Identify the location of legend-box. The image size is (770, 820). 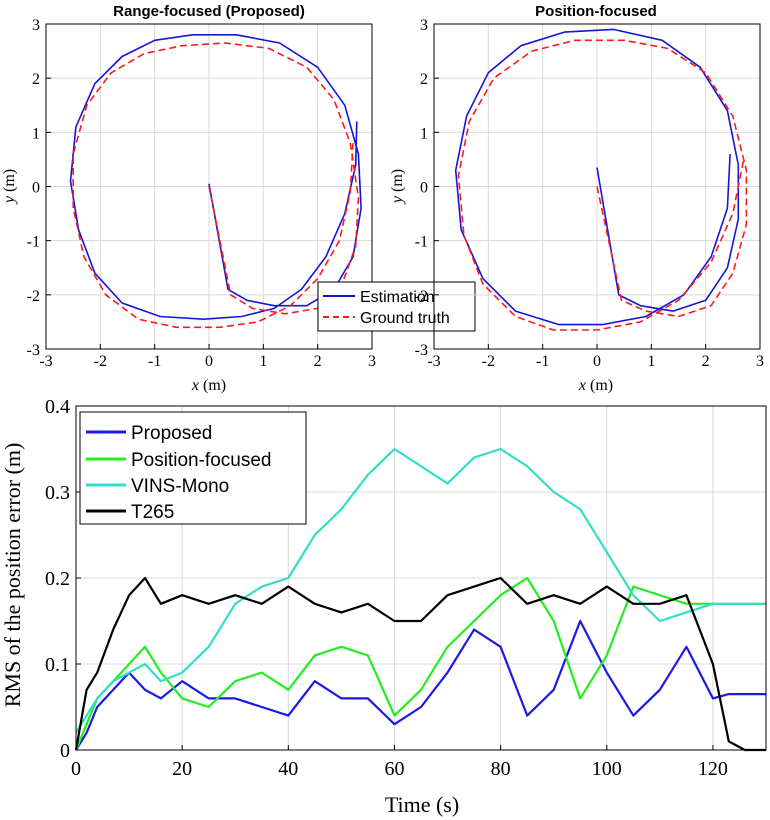
(396, 306).